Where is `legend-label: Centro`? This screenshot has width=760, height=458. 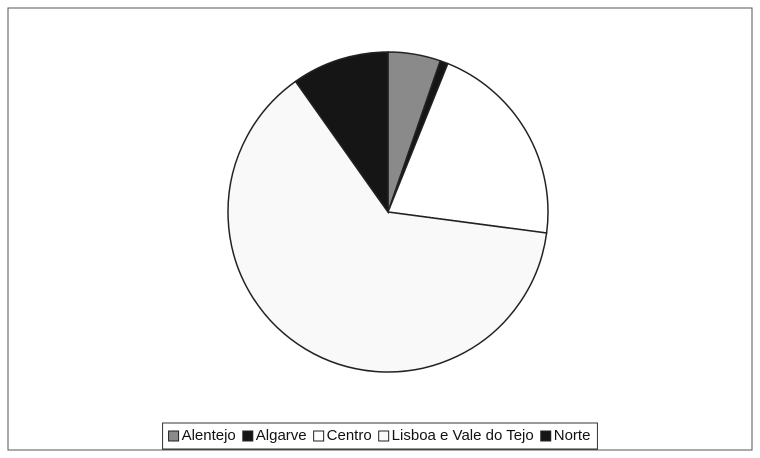
legend-label: Centro is located at coordinates (349, 435).